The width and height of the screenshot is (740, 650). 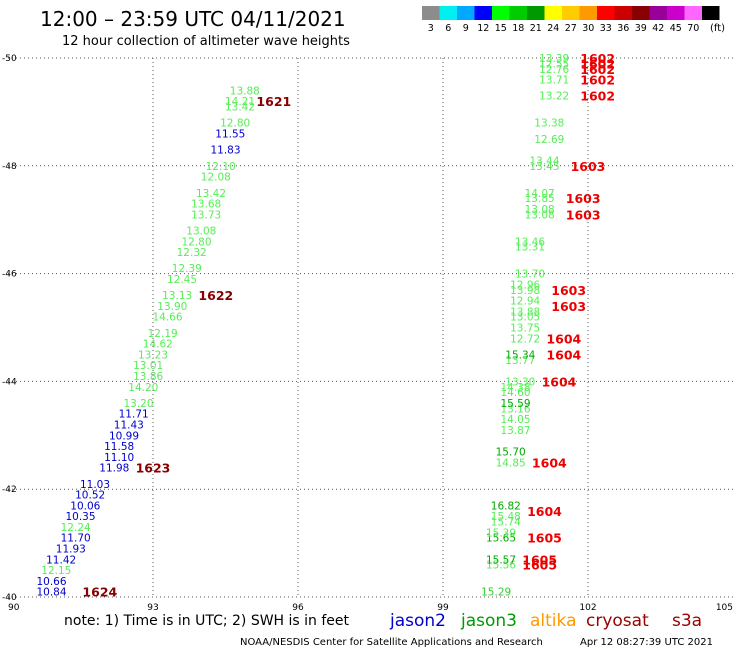 I want to click on wave-height-label: 12.24, so click(x=76, y=528).